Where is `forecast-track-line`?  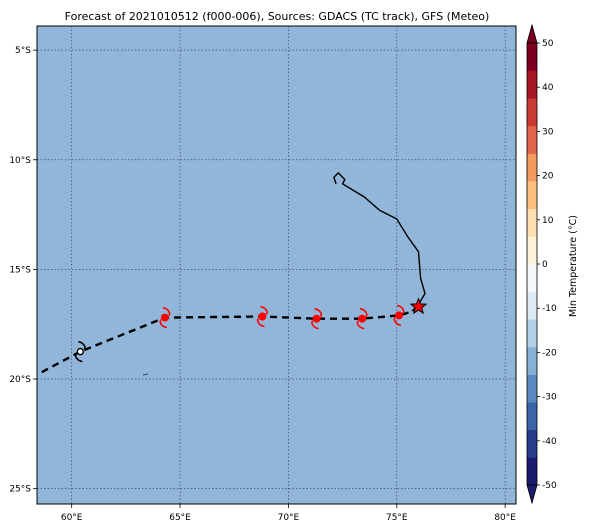
forecast-track-line is located at coordinates (230, 339).